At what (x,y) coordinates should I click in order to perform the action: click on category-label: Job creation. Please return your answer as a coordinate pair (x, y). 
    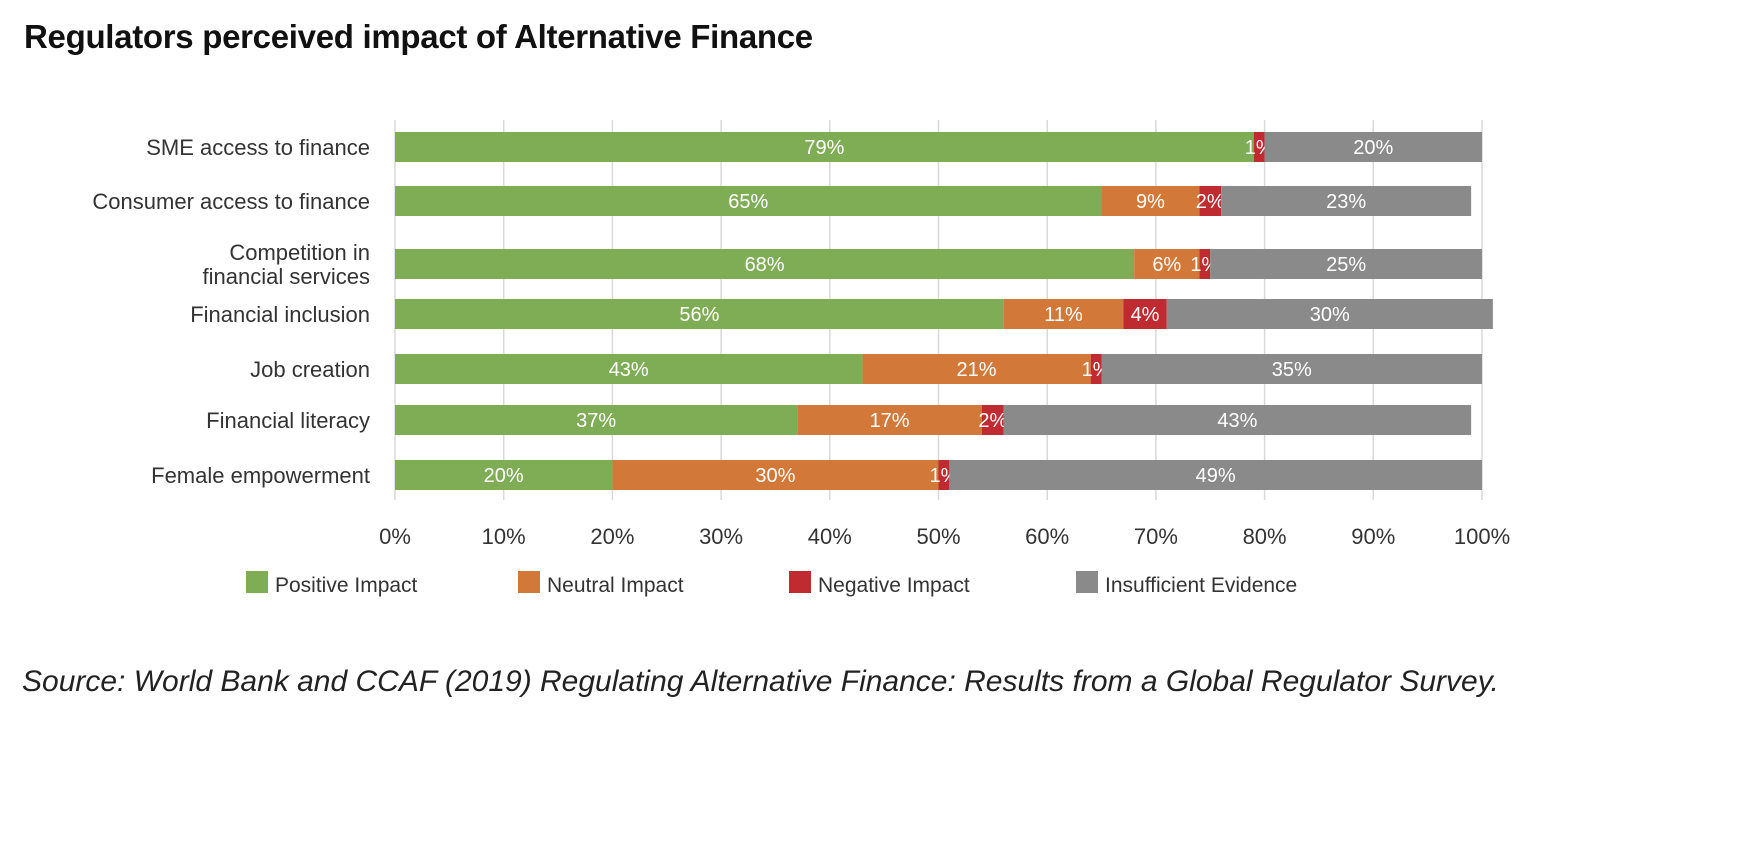
    Looking at the image, I should click on (310, 369).